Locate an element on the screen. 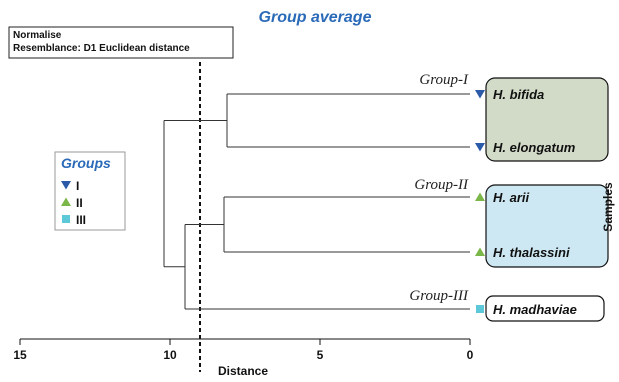 The image size is (619, 382). group-label: Group-I is located at coordinates (444, 80).